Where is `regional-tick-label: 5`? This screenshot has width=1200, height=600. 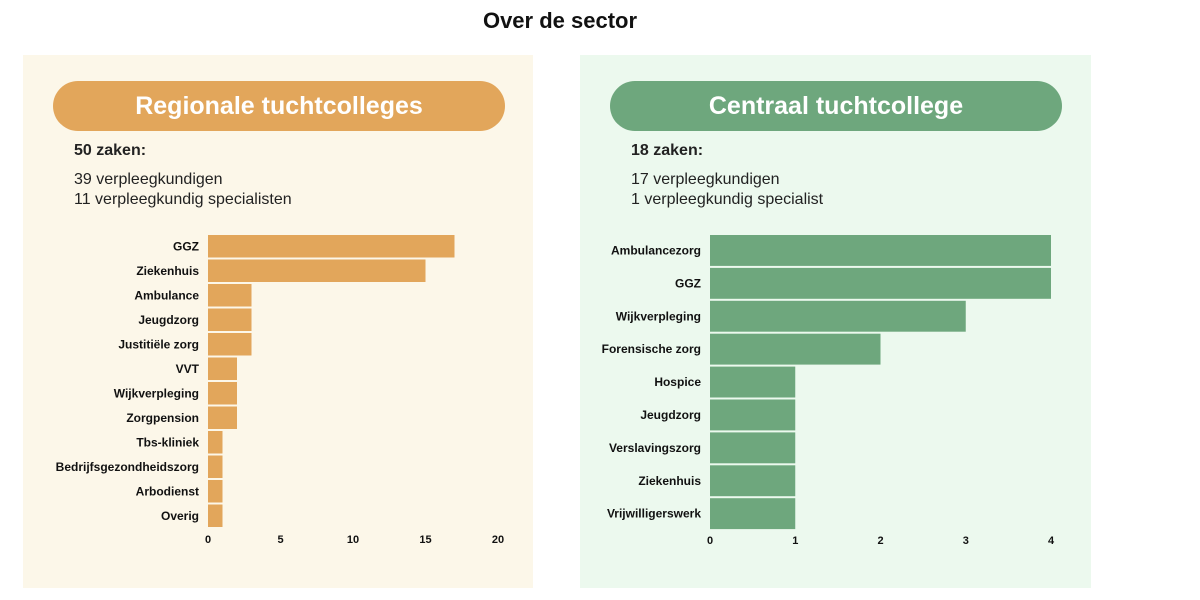
regional-tick-label: 5 is located at coordinates (280, 540).